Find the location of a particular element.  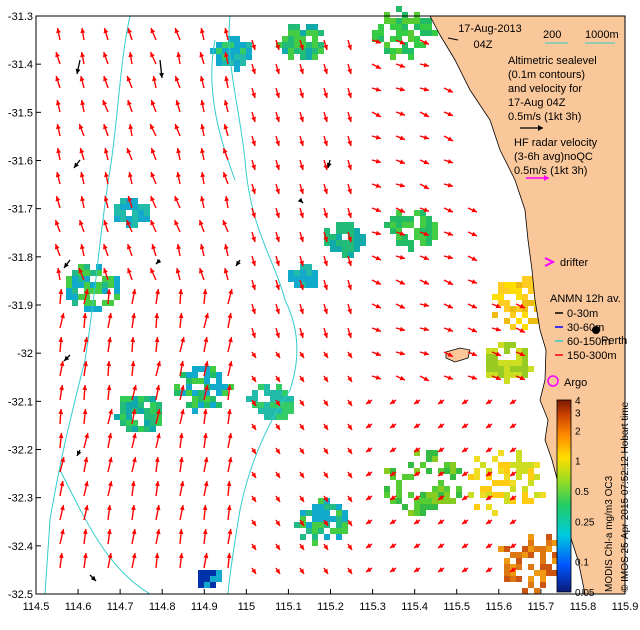

y-tick-label: -31.6 is located at coordinates (20, 162).